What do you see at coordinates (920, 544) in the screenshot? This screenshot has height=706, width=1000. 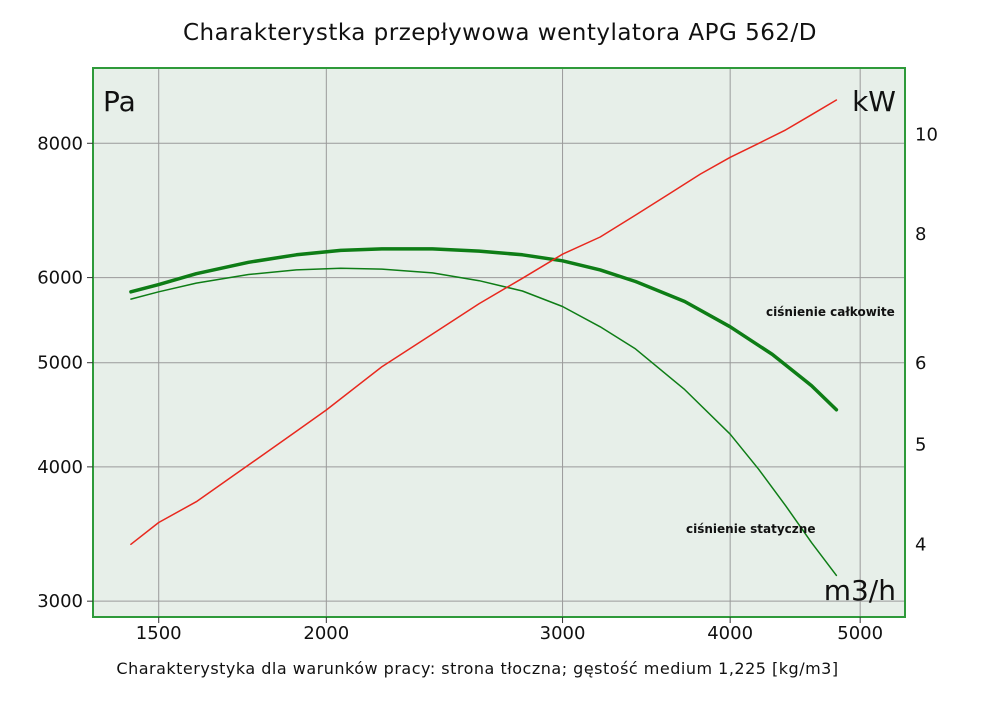 I see `y-right-tick-label: 4` at bounding box center [920, 544].